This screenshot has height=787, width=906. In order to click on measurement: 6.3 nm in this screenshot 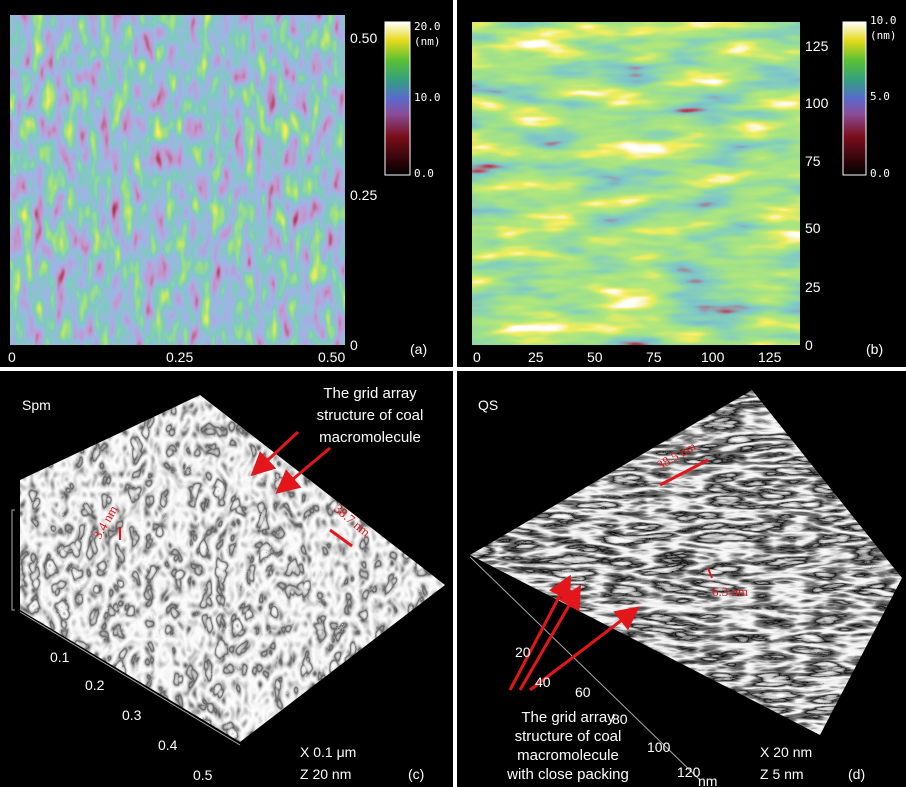, I will do `click(730, 591)`.